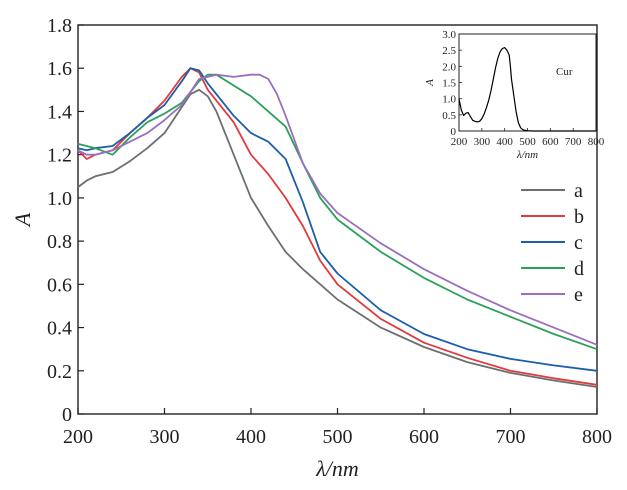  Describe the element at coordinates (550, 142) in the screenshot. I see `inset-x-tick-label: 600` at that location.